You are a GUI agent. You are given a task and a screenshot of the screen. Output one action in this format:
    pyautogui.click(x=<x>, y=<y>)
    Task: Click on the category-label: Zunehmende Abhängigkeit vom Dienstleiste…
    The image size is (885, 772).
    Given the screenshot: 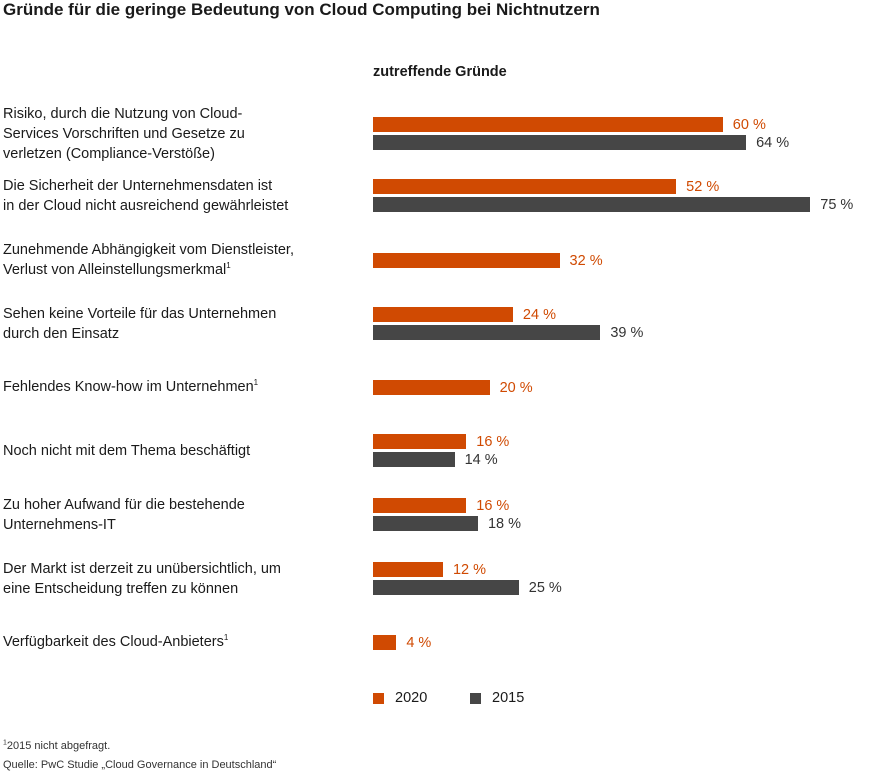 What is the action you would take?
    pyautogui.click(x=173, y=260)
    